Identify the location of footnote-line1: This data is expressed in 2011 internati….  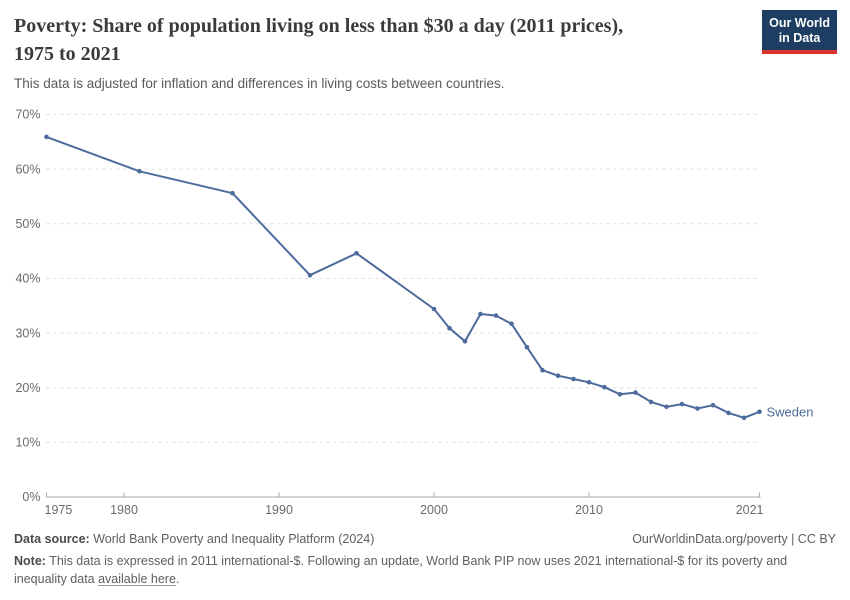
(416, 561).